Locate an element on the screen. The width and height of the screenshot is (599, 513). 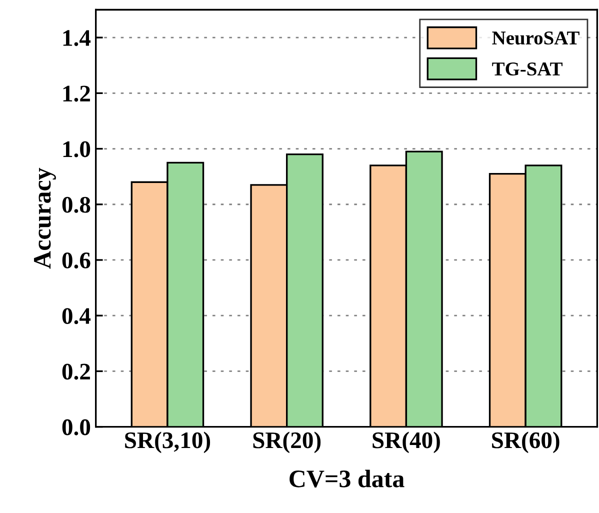
y-tick-label: 0.0 is located at coordinates (76, 427).